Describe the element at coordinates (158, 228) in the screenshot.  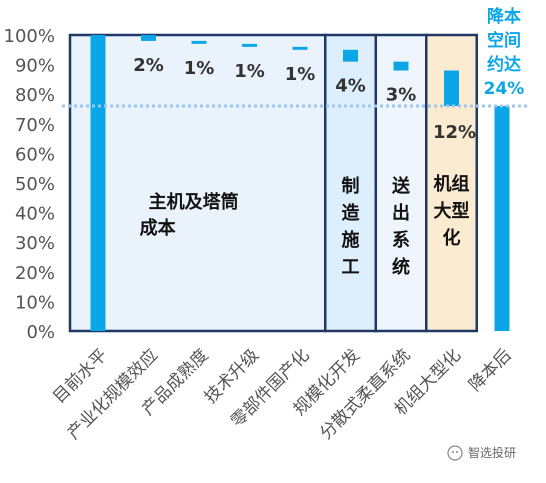
I see `group-label-line: 成本` at that location.